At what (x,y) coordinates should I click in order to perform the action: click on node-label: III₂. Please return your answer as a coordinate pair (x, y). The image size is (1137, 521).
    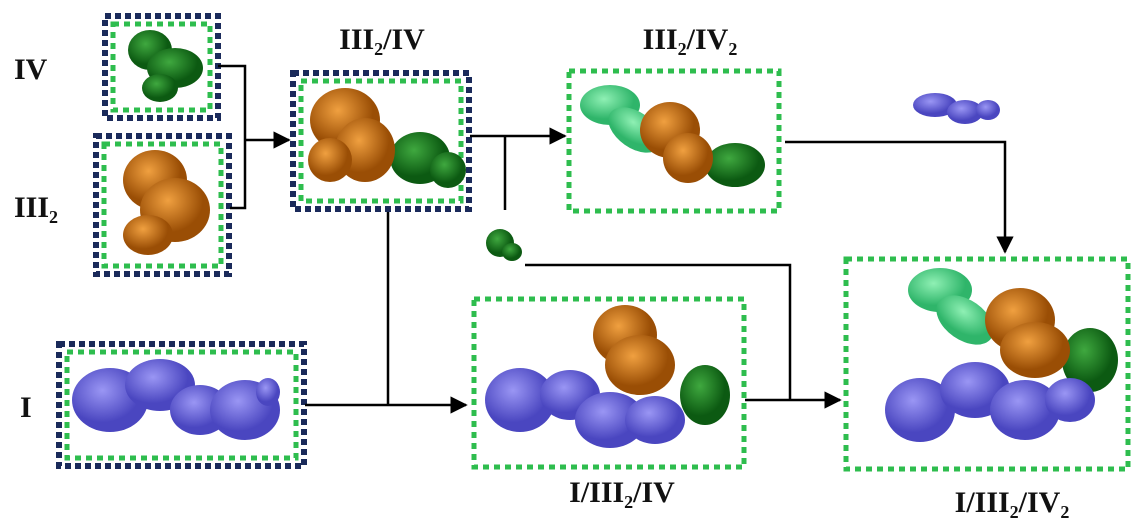
    Looking at the image, I should click on (36, 207).